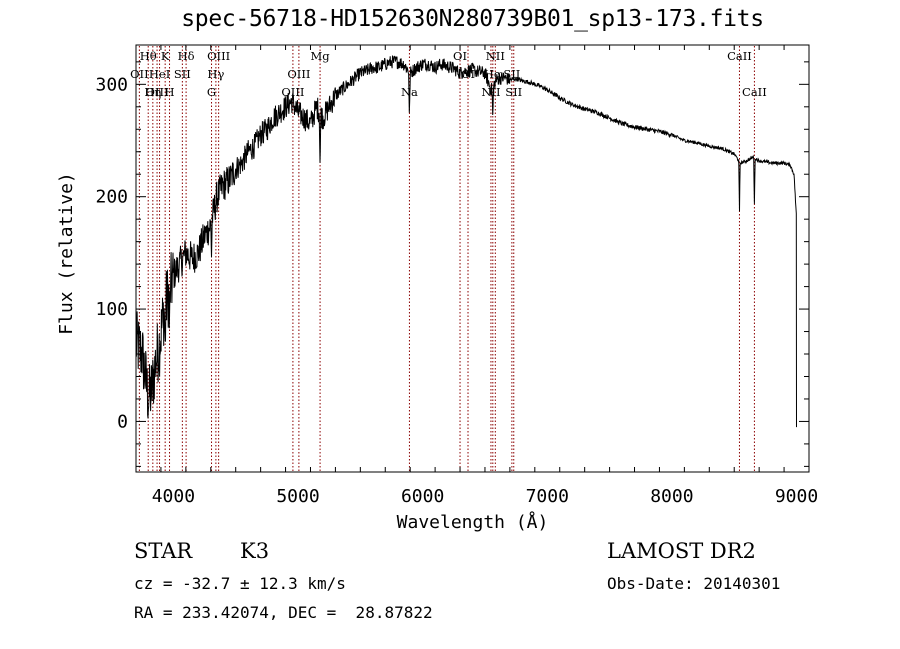 This screenshot has height=649, width=900. I want to click on coordinates-text: RA = 233.42074, DEC = 28.87822, so click(283, 612).